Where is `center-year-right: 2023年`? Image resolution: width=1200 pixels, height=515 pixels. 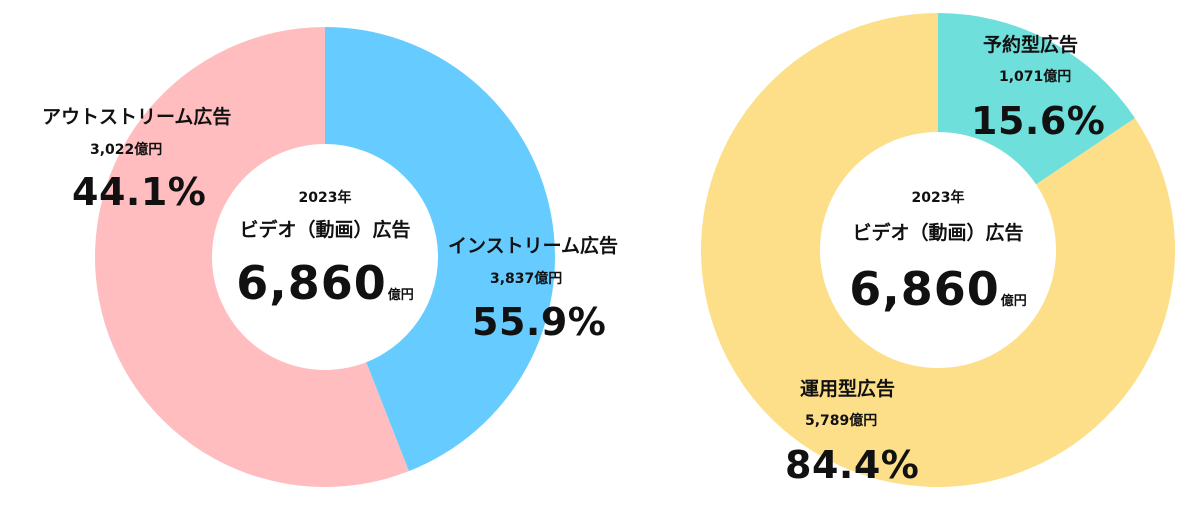 center-year-right: 2023年 is located at coordinates (938, 198).